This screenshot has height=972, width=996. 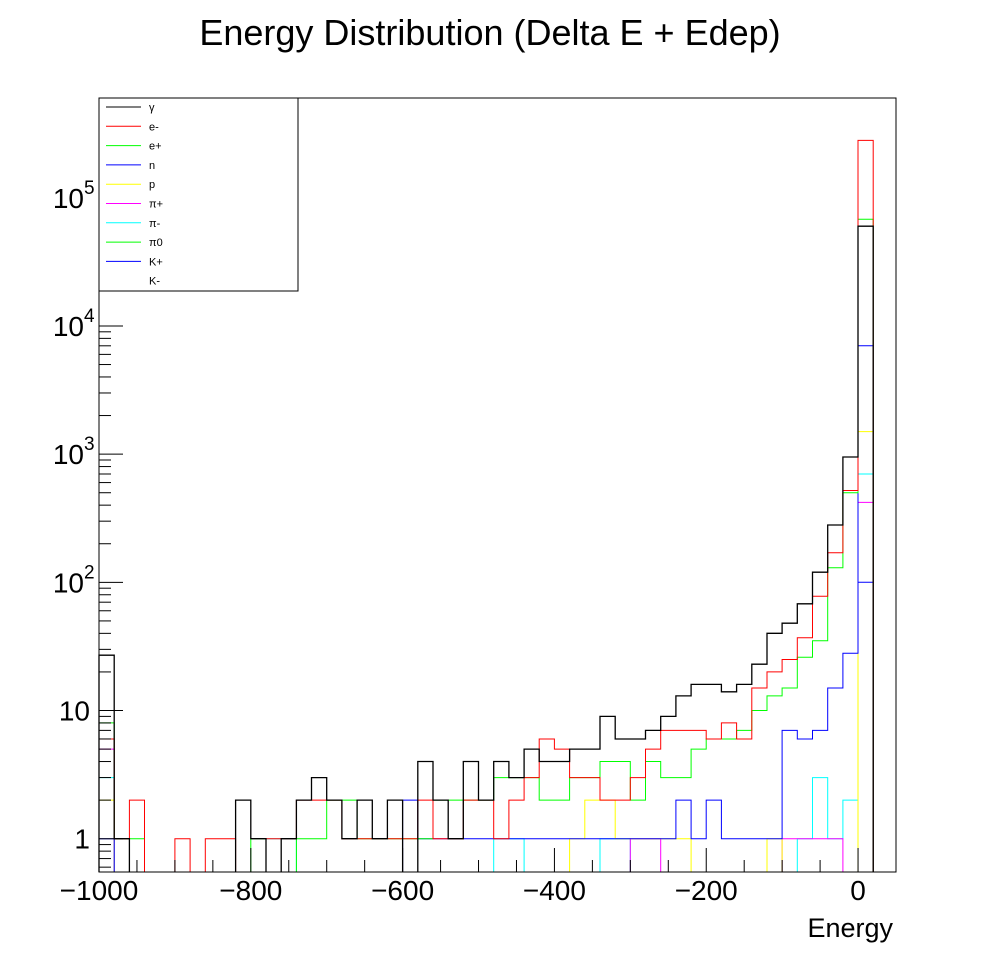 What do you see at coordinates (706, 890) in the screenshot?
I see `x-tick-label: −200` at bounding box center [706, 890].